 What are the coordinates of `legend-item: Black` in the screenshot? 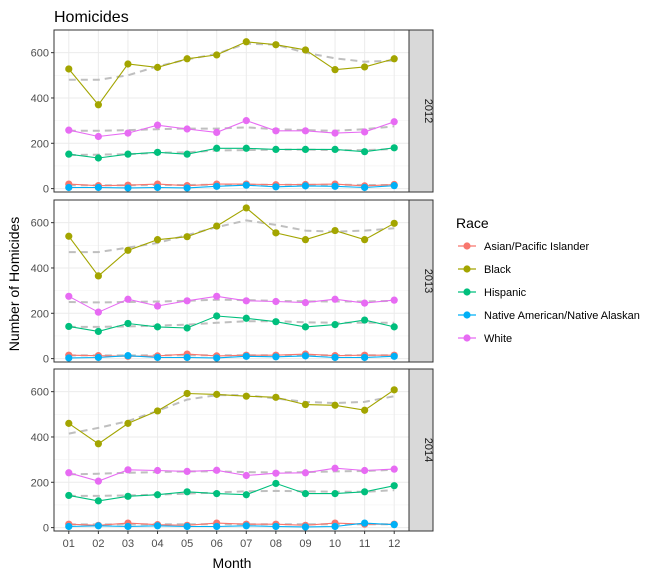 It's located at (484, 270).